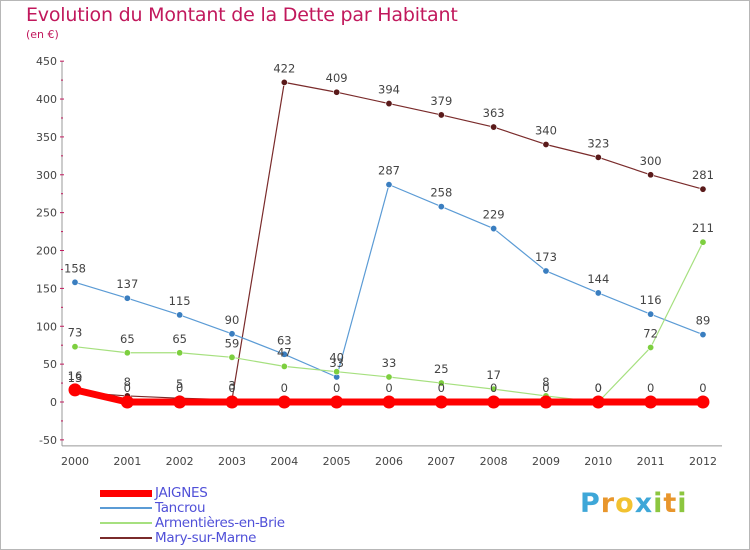 This screenshot has width=750, height=550. Describe the element at coordinates (494, 461) in the screenshot. I see `x-tick-label: 2008` at that location.